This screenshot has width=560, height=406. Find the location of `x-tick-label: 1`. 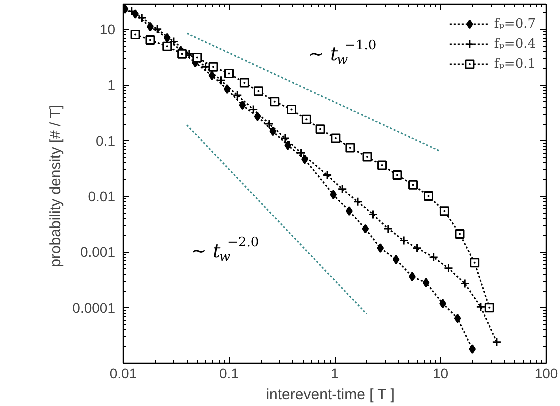

x-tick-label: 1 is located at coordinates (335, 374).